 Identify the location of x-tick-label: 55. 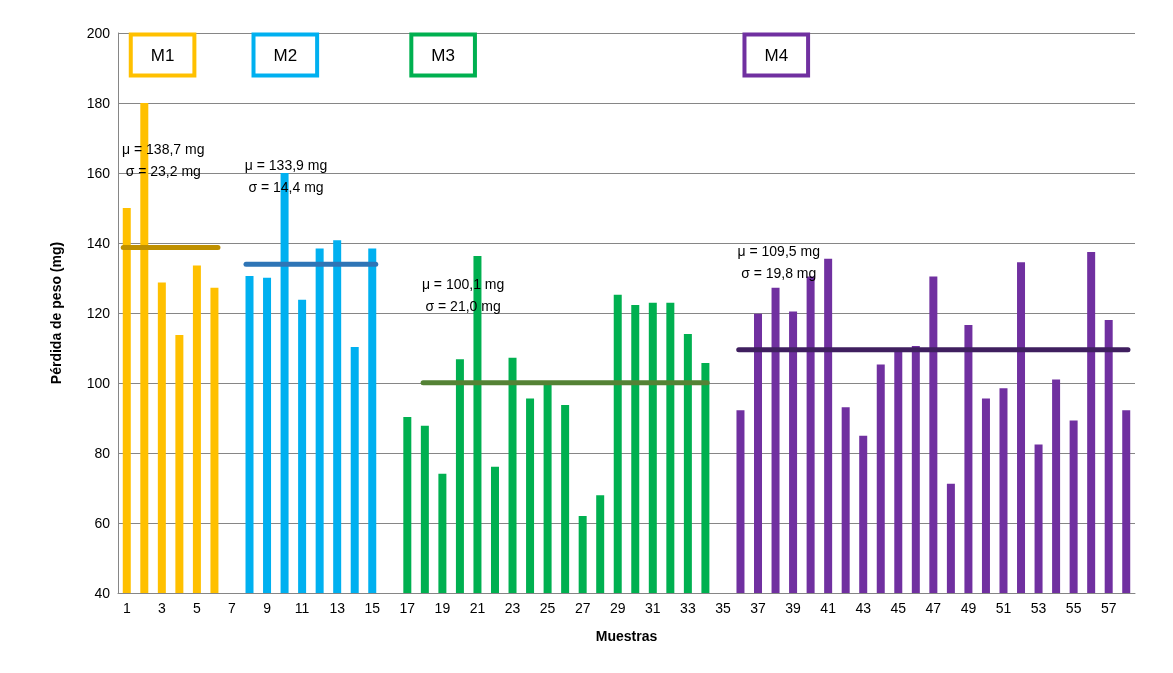
(1073, 608).